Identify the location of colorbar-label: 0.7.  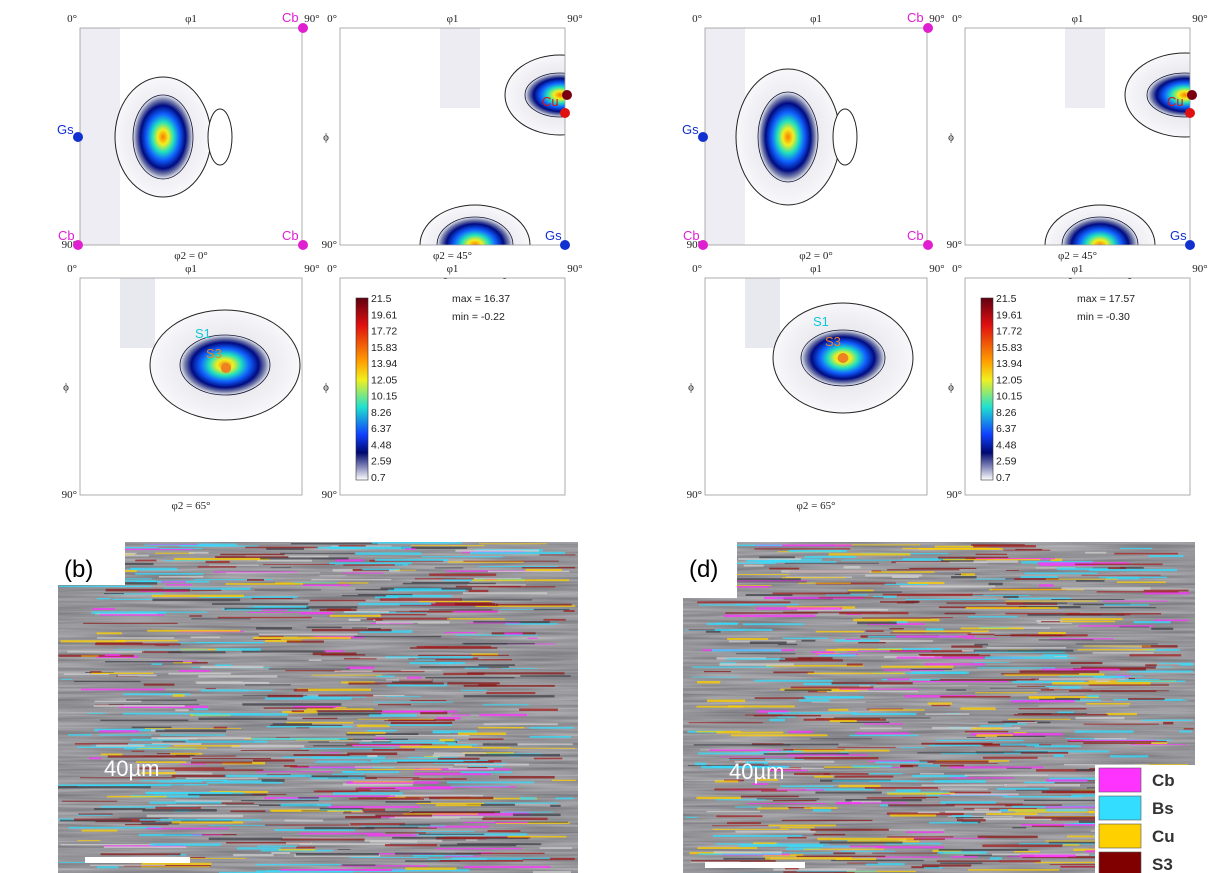
(378, 478).